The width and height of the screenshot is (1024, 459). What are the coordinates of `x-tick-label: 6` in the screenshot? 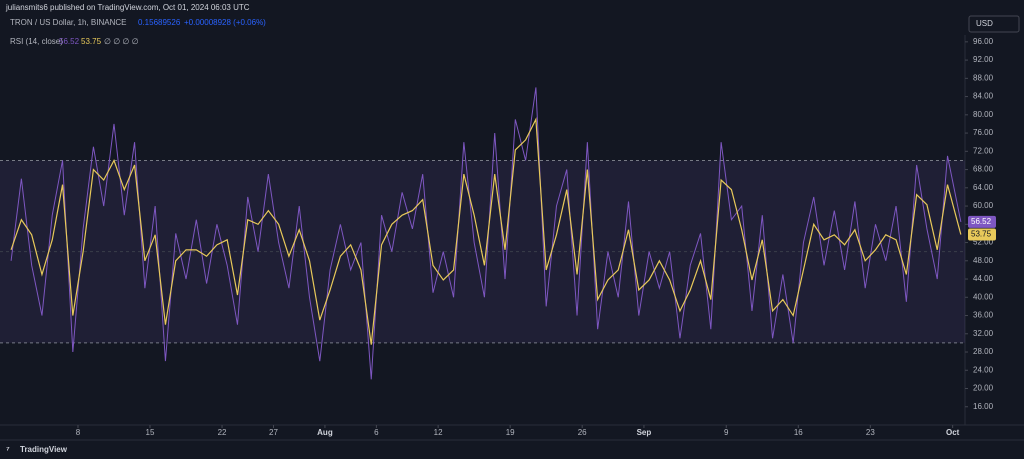 It's located at (376, 432).